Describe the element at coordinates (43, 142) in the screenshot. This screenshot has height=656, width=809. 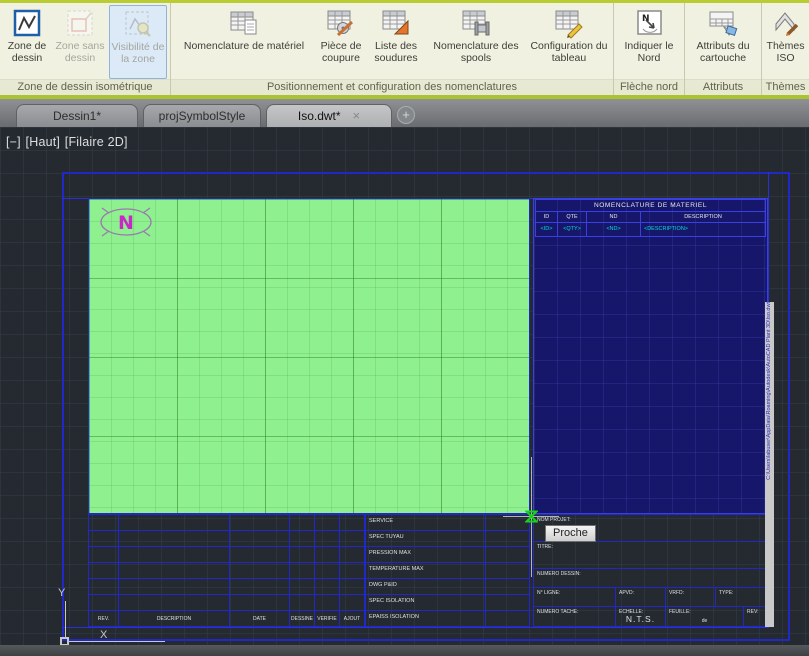
I see `viewport-view-control: [Haut]` at that location.